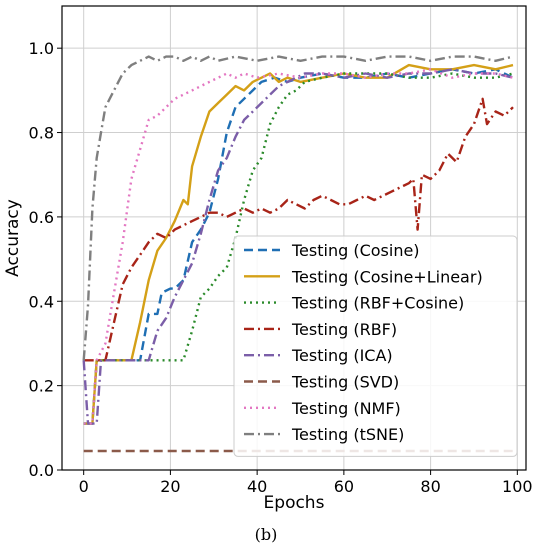  Describe the element at coordinates (347, 434) in the screenshot. I see `legend-entry-label: Testing (tSNE)` at that location.